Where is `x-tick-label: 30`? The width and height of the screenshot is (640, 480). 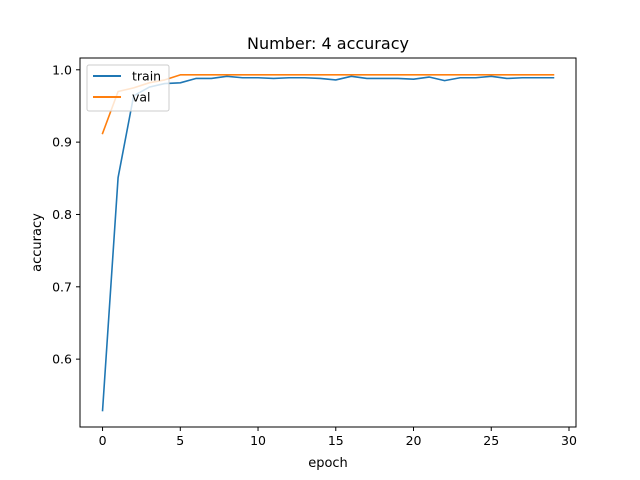
x-tick-label: 30 is located at coordinates (569, 440).